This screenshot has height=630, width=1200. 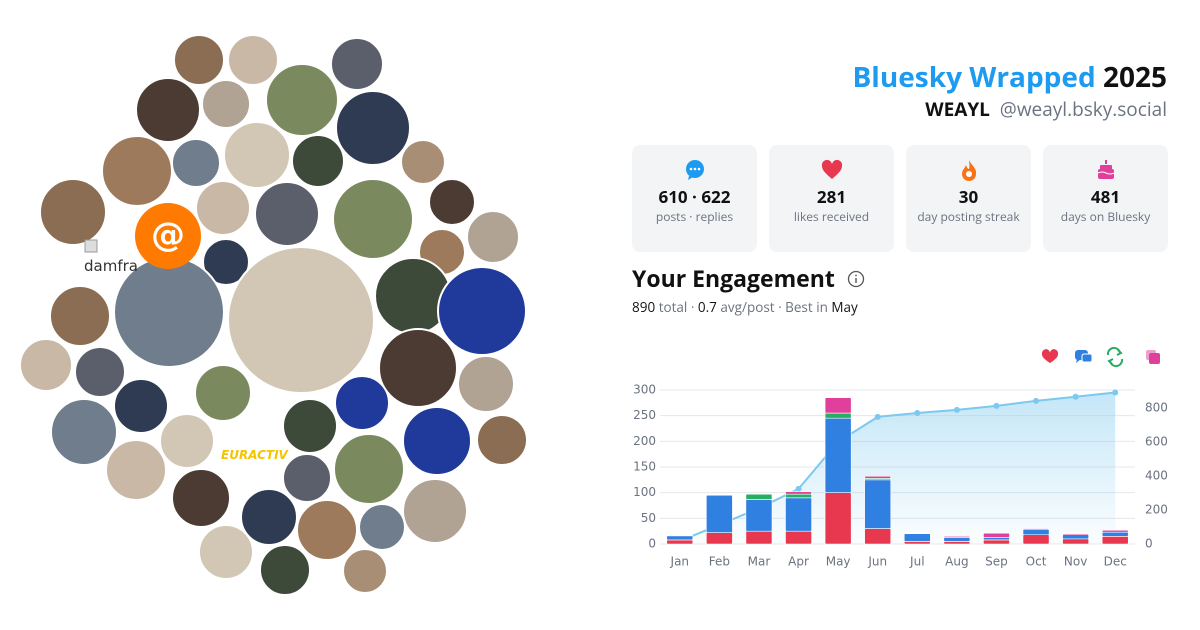 I want to click on x-tick-label: Dec, so click(x=1115, y=562).